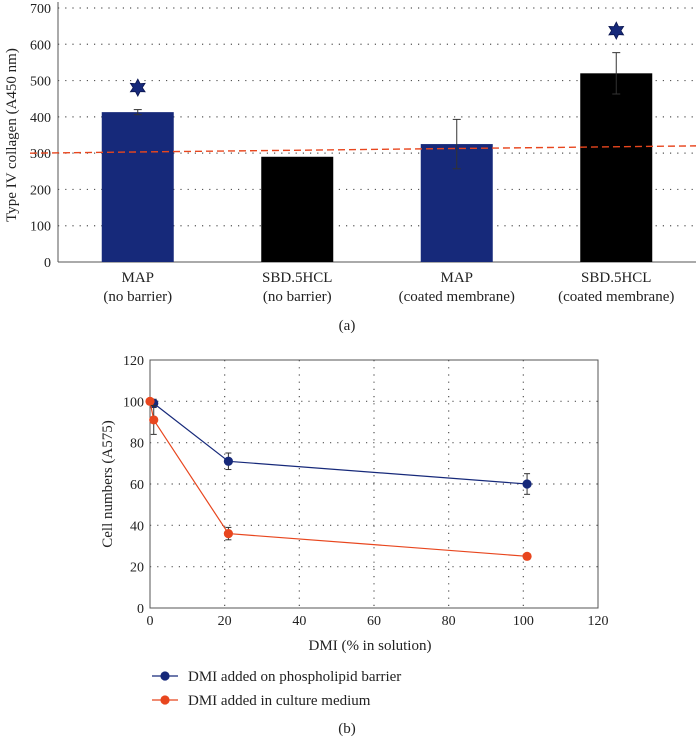 This screenshot has height=740, width=700. Describe the element at coordinates (347, 326) in the screenshot. I see `panel-a-label: (a)` at that location.